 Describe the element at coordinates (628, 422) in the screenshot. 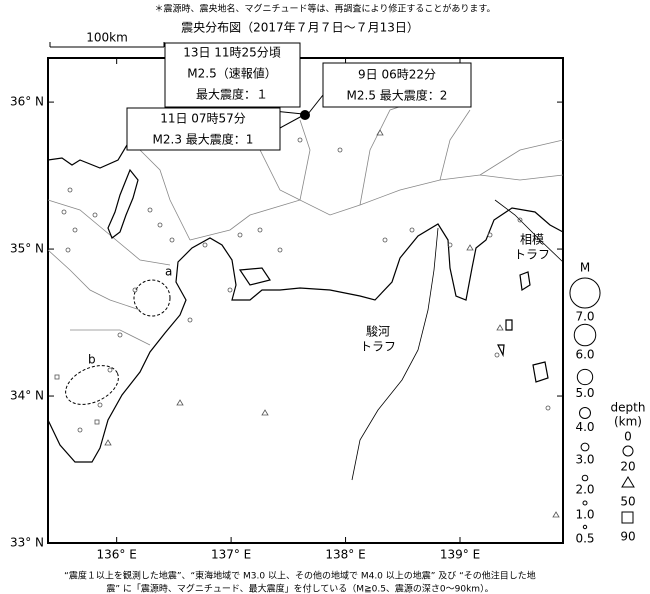

I see `legend-unit: (km)` at that location.